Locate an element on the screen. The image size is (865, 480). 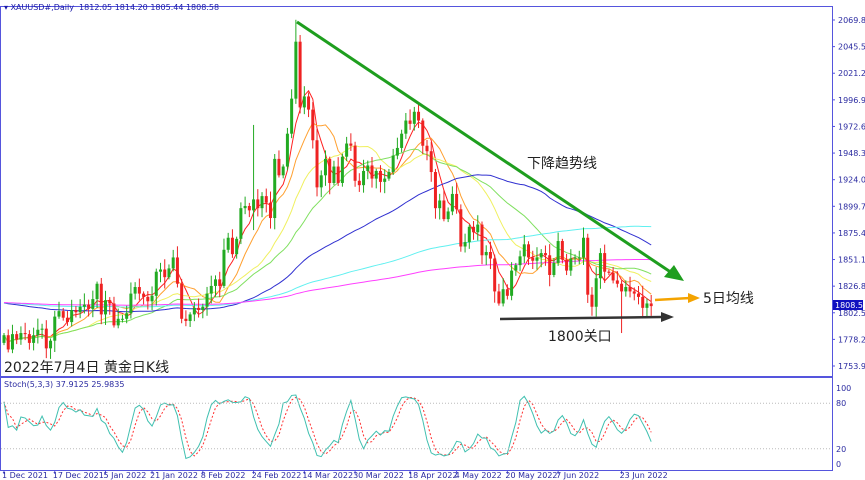
ma5-arrow is located at coordinates (677, 298).